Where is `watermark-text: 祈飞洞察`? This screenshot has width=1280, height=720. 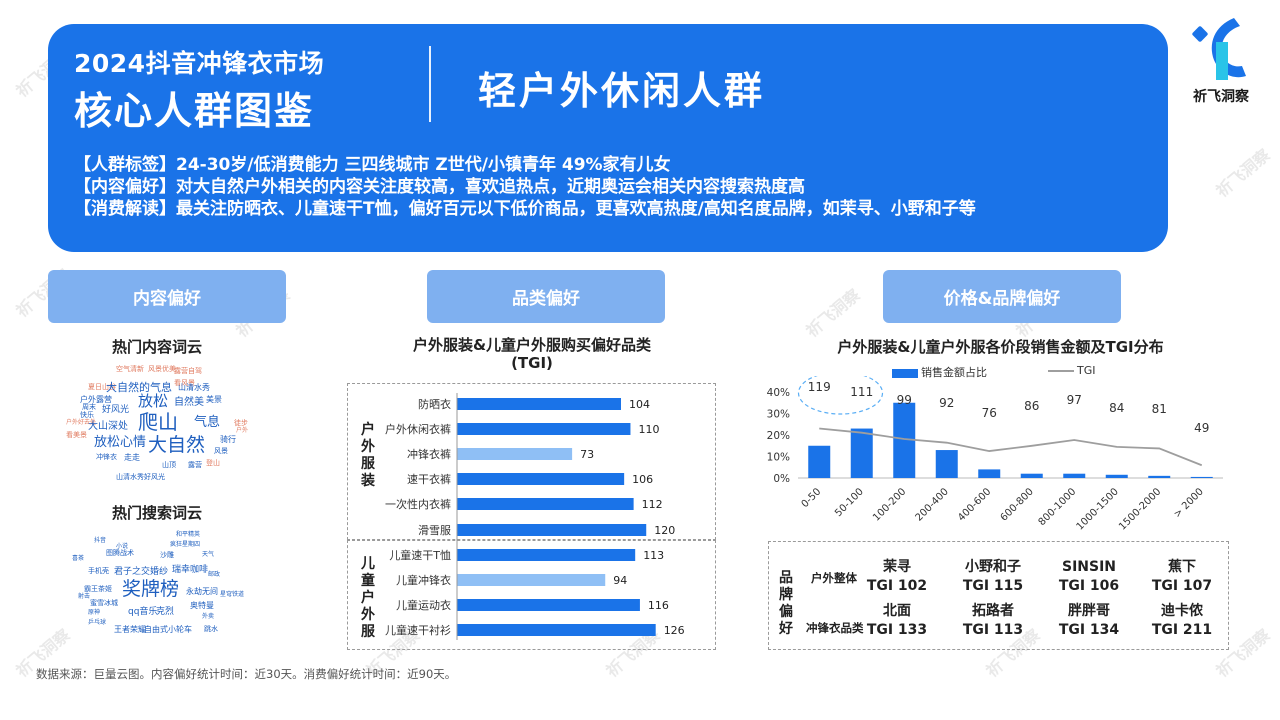 watermark-text: 祈飞洞察 is located at coordinates (1243, 173).